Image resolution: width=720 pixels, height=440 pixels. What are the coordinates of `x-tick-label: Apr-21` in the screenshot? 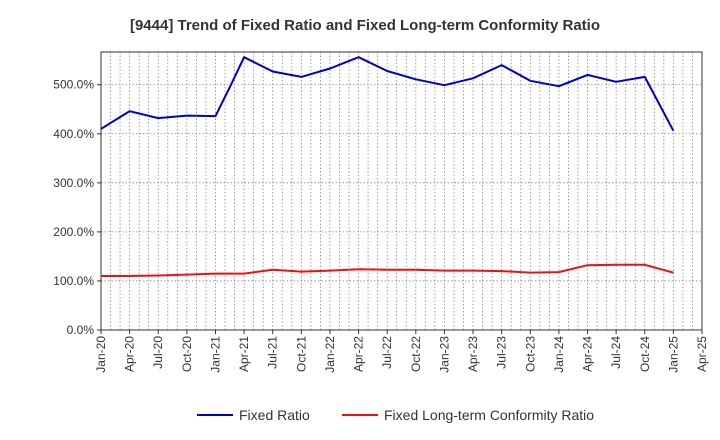 It's located at (244, 354).